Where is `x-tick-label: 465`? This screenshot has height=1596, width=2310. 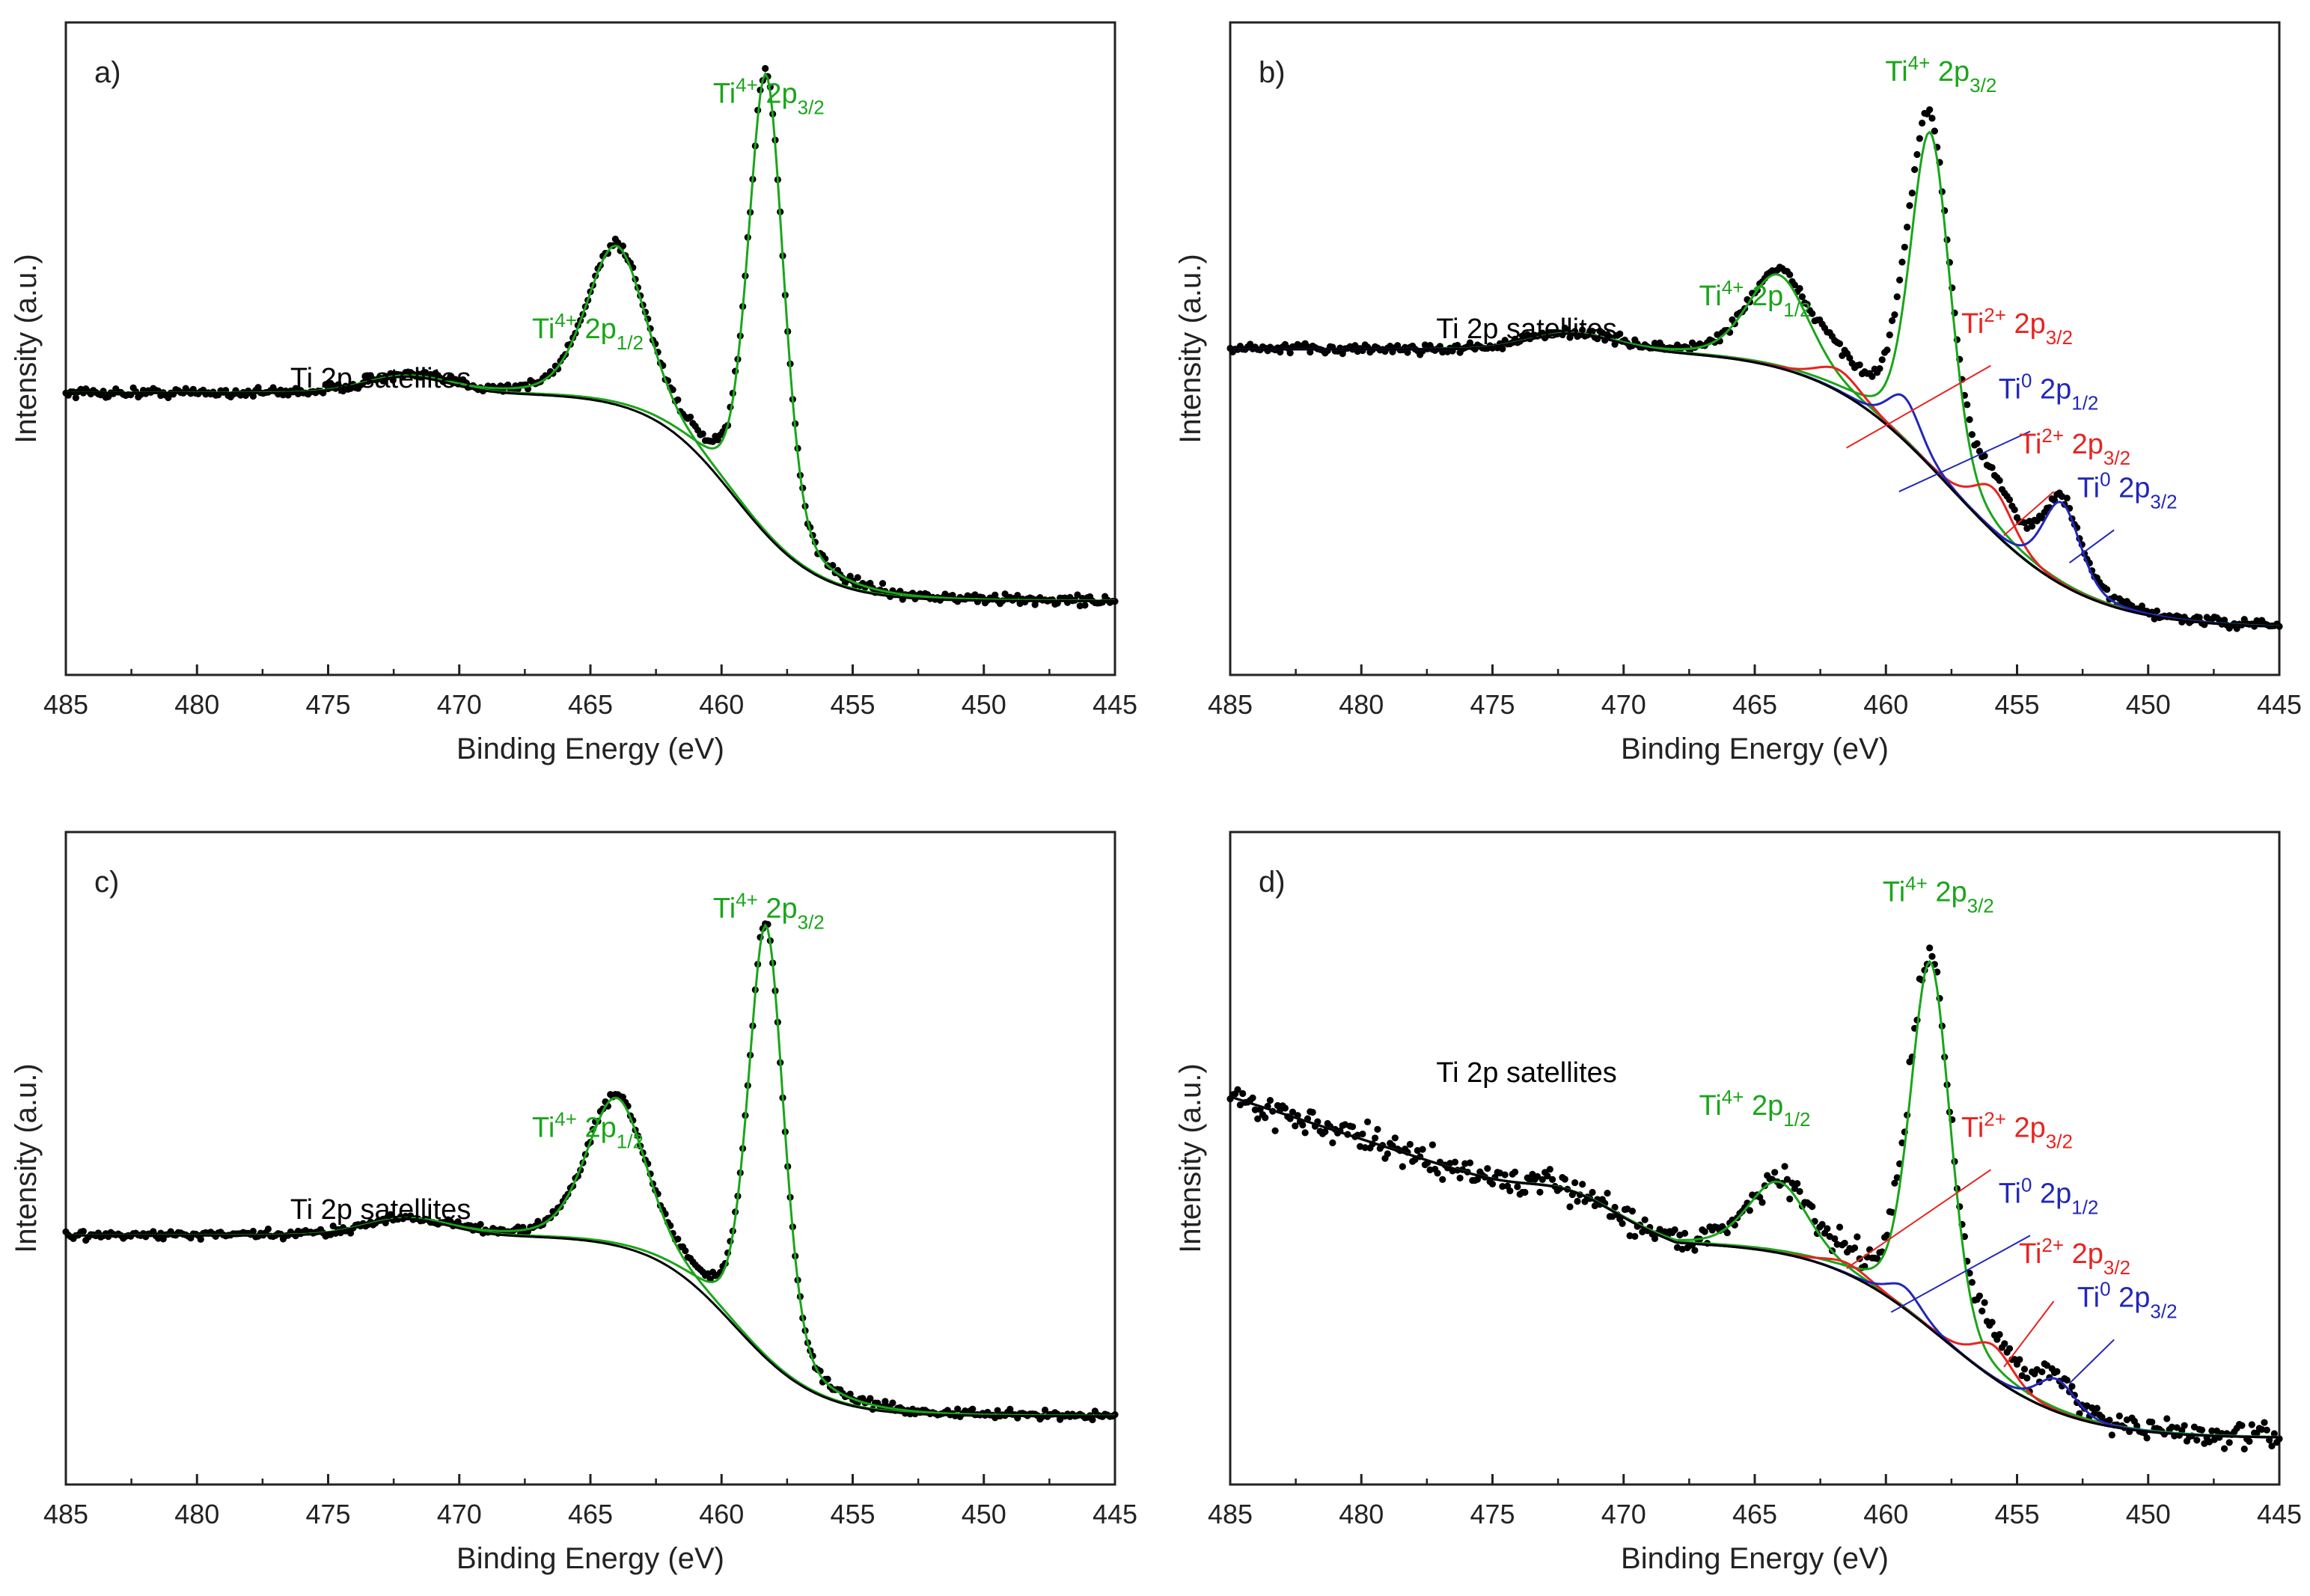 x-tick-label: 465 is located at coordinates (1755, 705).